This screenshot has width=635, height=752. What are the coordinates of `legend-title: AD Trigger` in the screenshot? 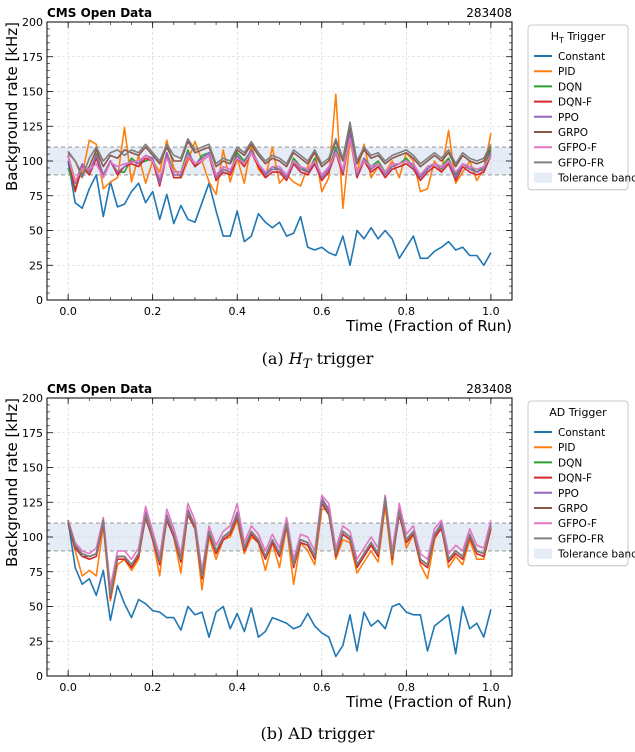 It's located at (578, 412).